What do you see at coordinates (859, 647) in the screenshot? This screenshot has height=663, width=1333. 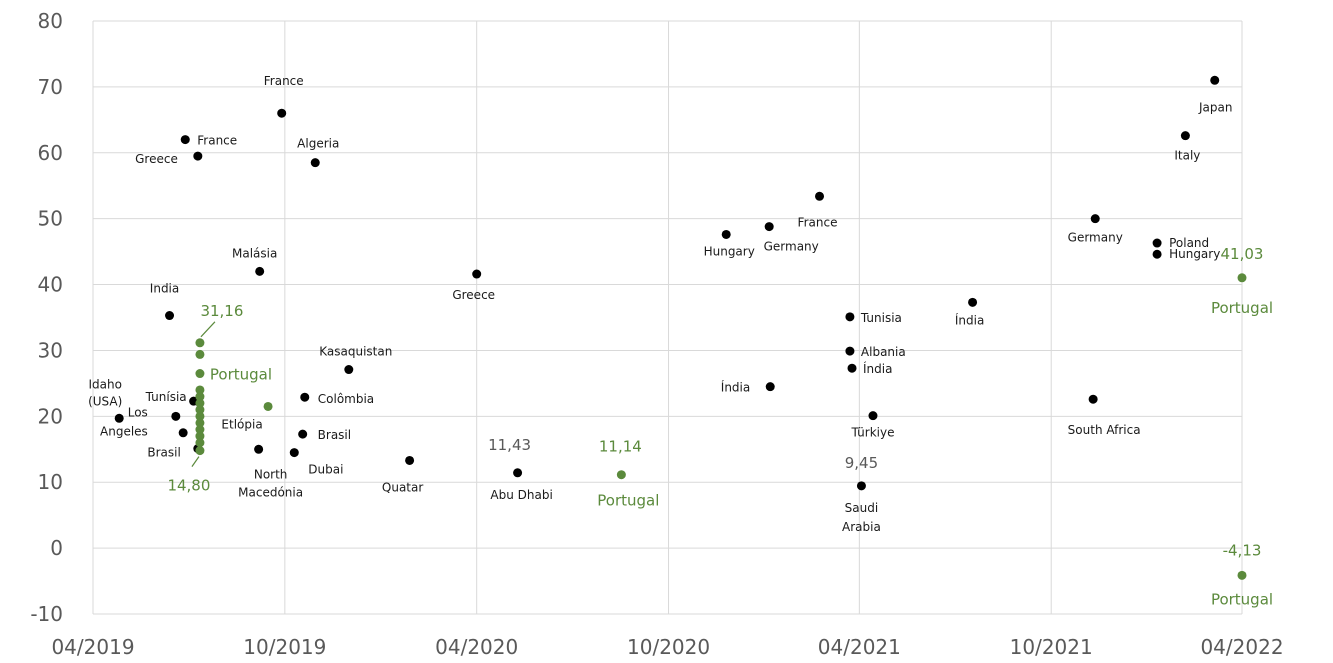 I see `x-tick-label: 04/2021` at bounding box center [859, 647].